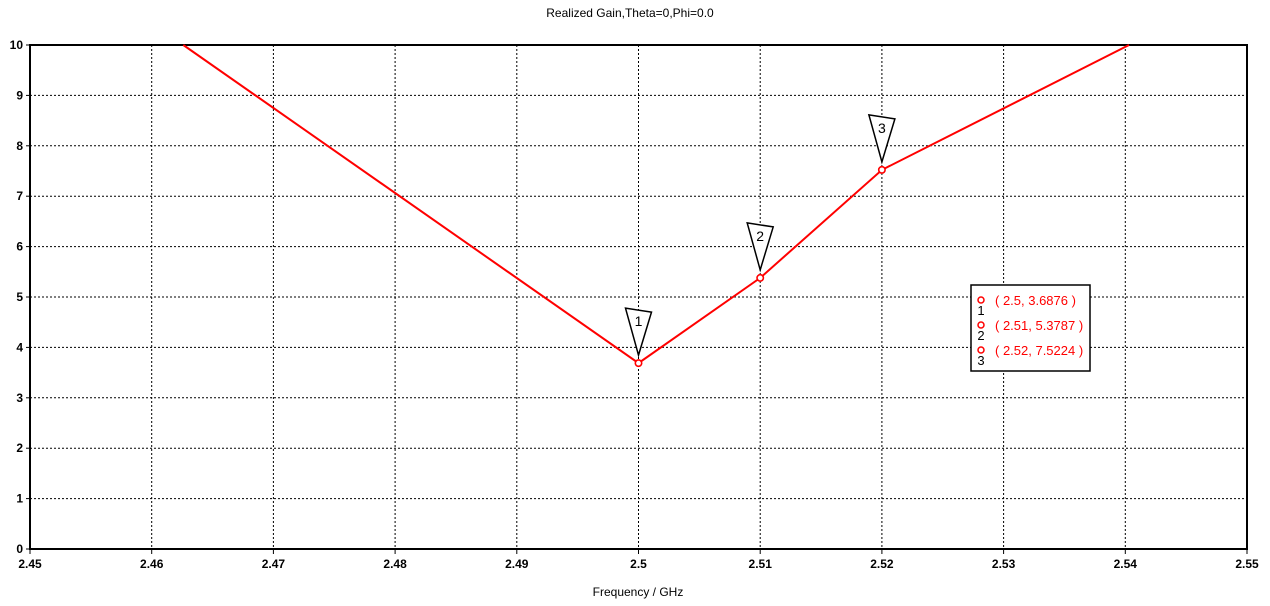 The image size is (1270, 606). Describe the element at coordinates (639, 321) in the screenshot. I see `marker-label: 1` at that location.